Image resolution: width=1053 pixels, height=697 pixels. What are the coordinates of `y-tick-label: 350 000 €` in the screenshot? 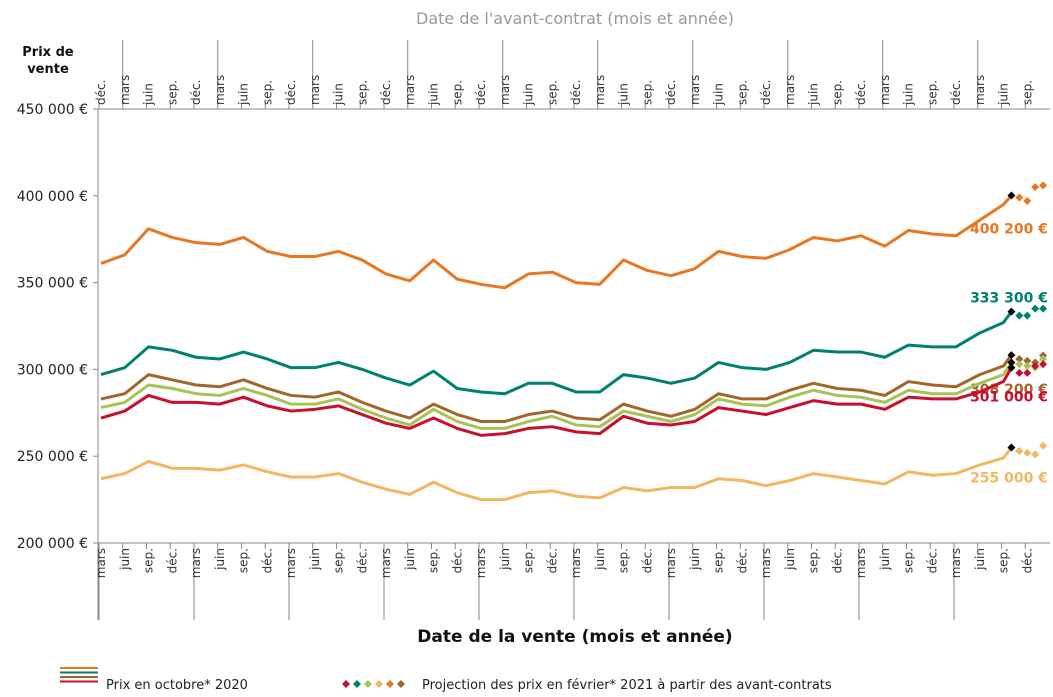 It's located at (52, 284).